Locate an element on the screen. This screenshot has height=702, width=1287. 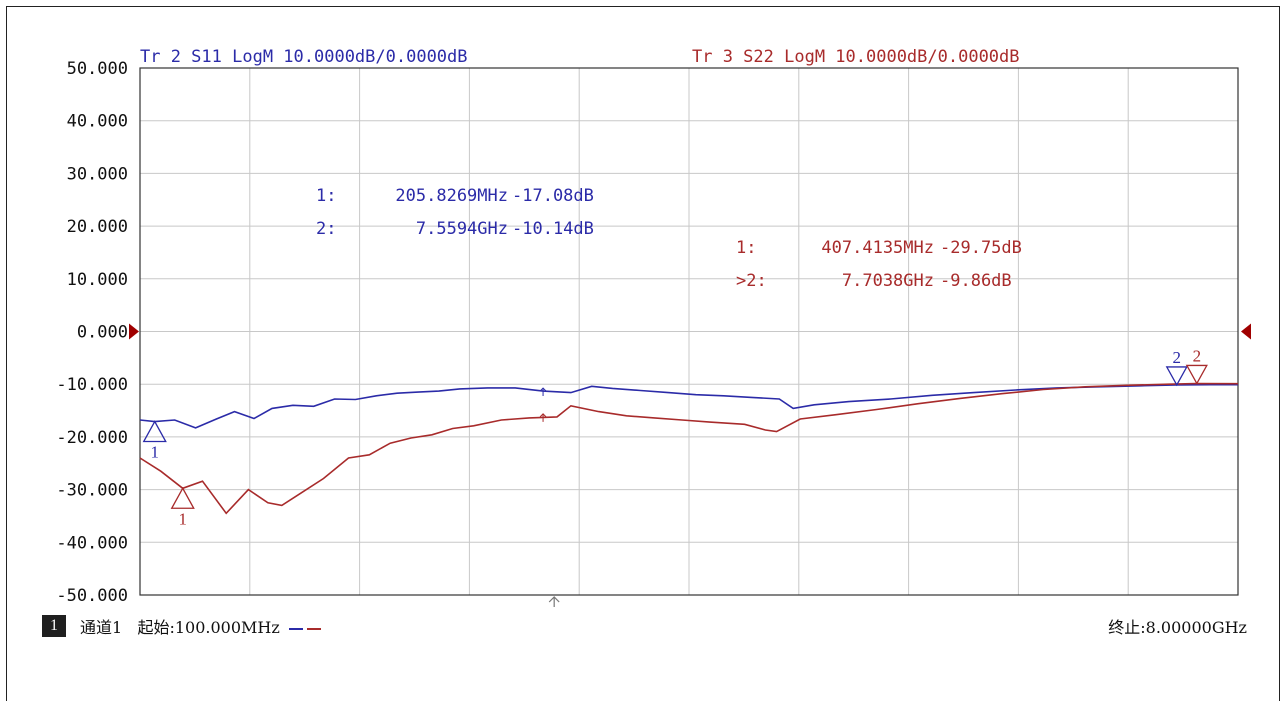
y-tick-label: -40.000 is located at coordinates (92, 543).